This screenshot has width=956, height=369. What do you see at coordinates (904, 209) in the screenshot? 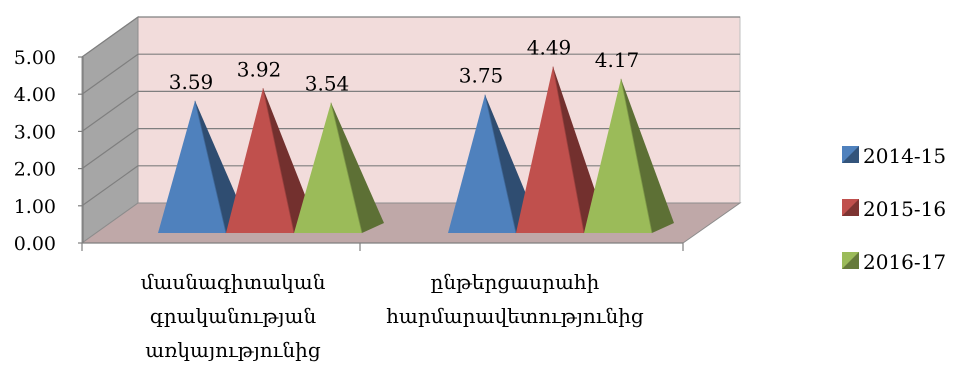
I see `legend-label: 2015-16` at bounding box center [904, 209].